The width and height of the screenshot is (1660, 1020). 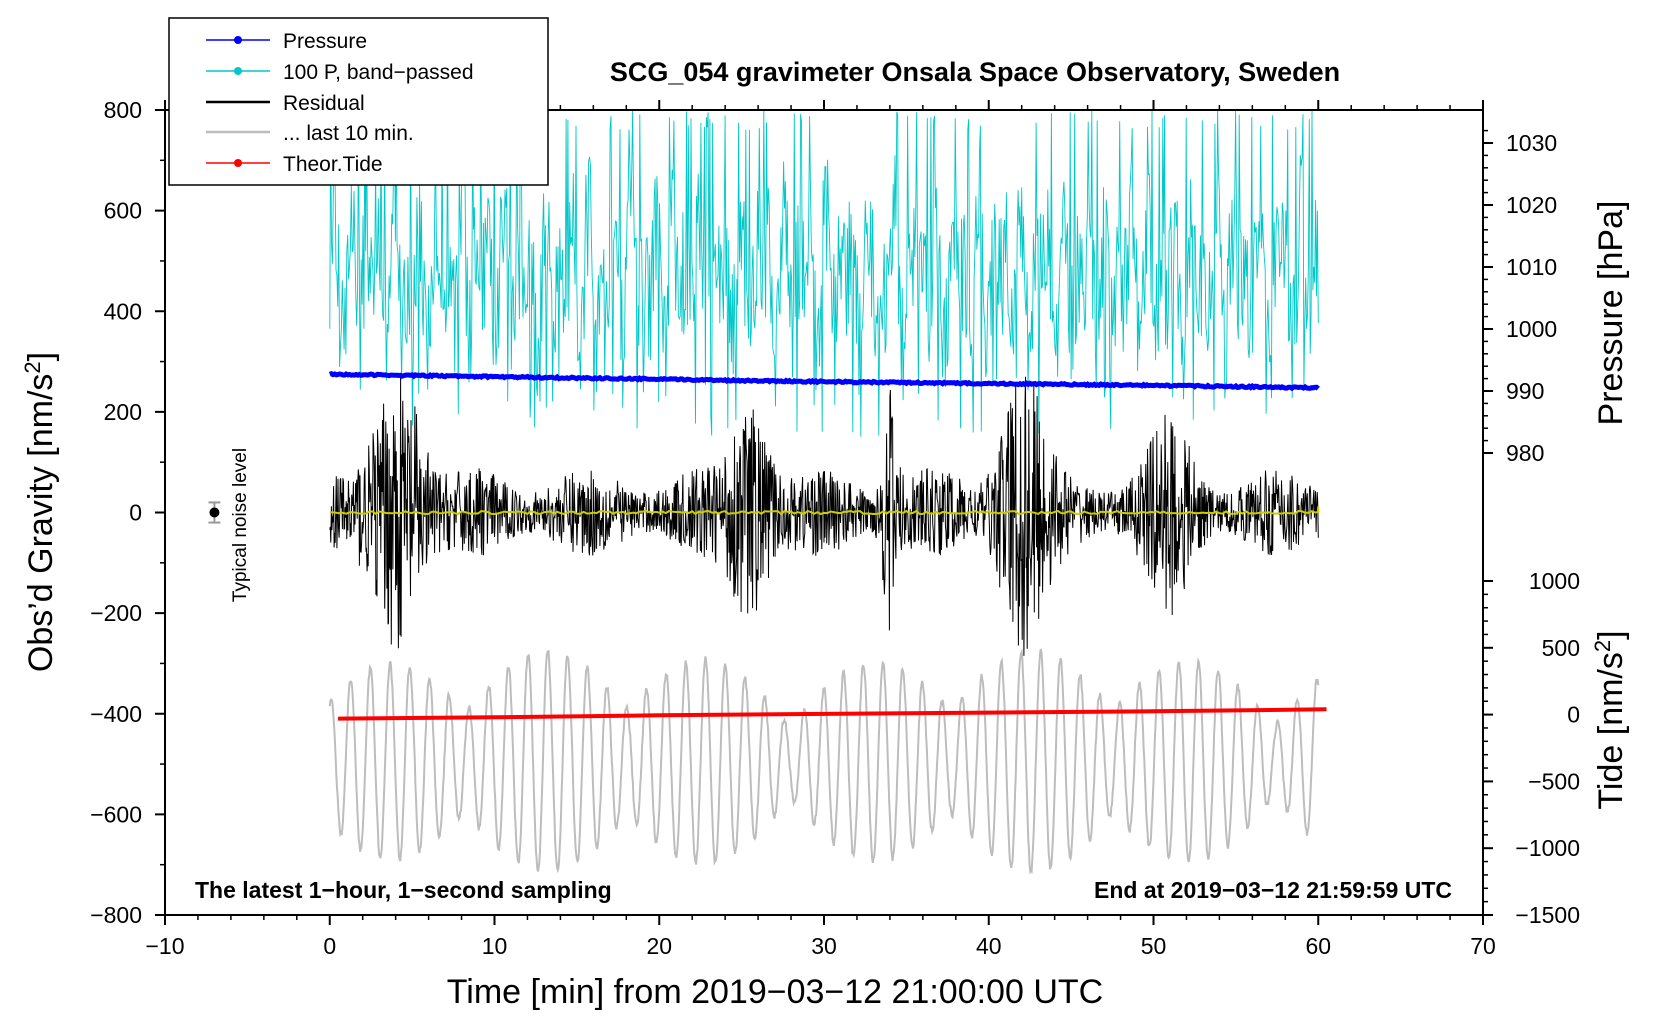 I want to click on legend-item-last-10-min: ... last 10 min., so click(x=310, y=133).